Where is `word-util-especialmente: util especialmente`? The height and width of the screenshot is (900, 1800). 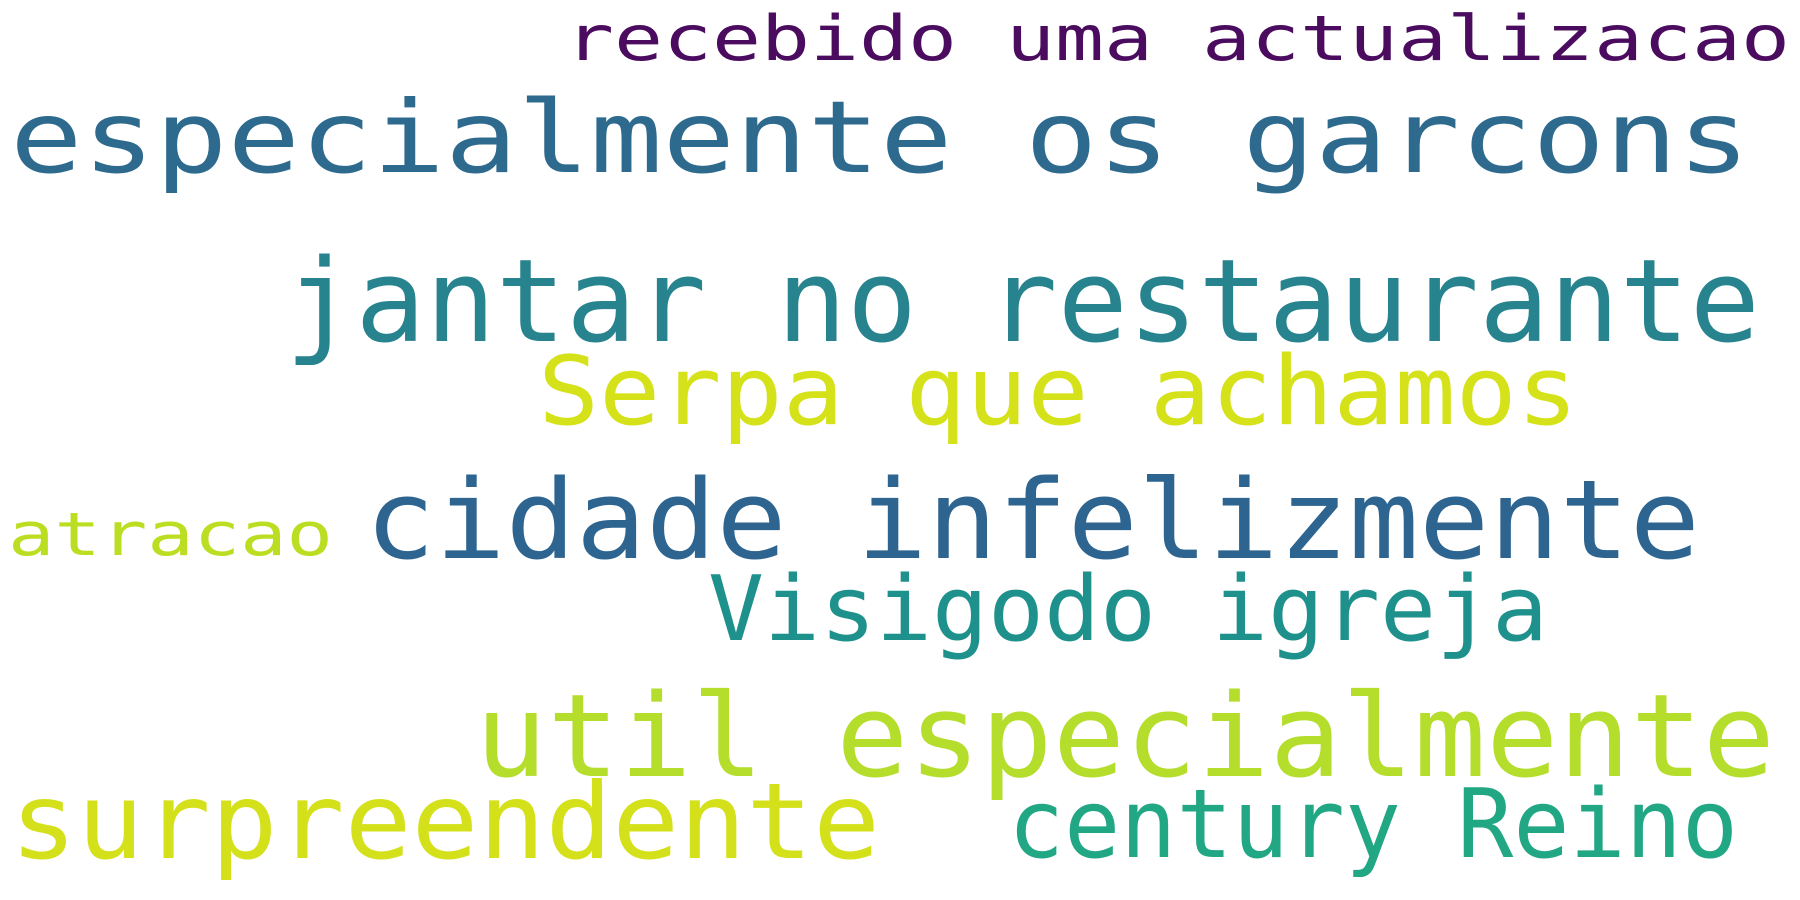
word-util-especialmente: util especialmente is located at coordinates (1125, 737).